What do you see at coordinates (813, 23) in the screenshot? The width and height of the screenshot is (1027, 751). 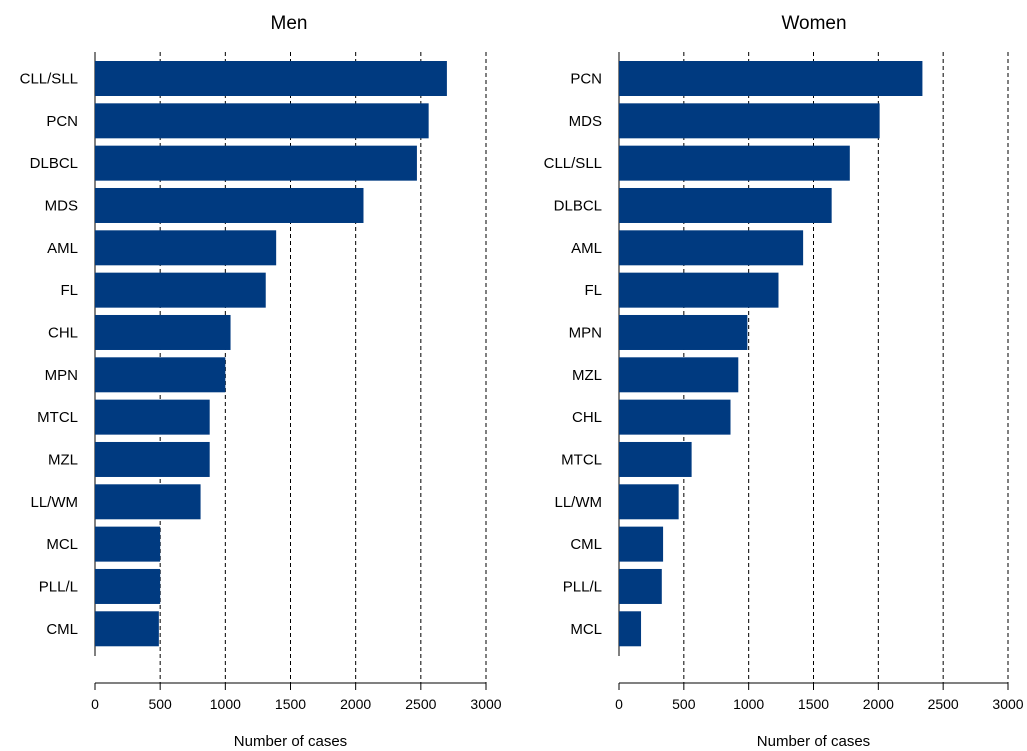 I see `chart-title-women: Women` at bounding box center [813, 23].